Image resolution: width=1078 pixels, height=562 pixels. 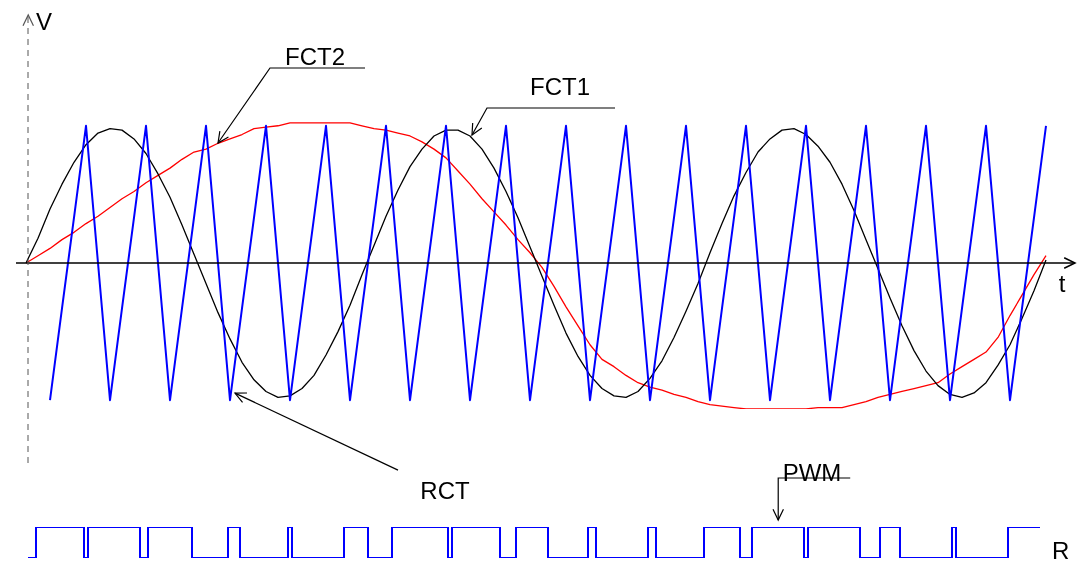 I want to click on text: FCT1, so click(x=560, y=86).